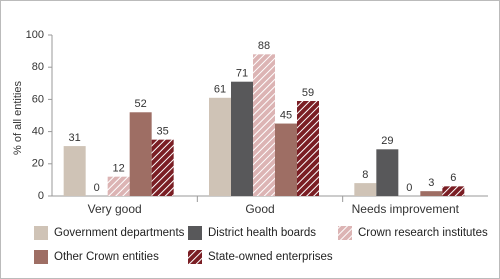  What do you see at coordinates (38, 67) in the screenshot?
I see `y-tick-label: 80` at bounding box center [38, 67].